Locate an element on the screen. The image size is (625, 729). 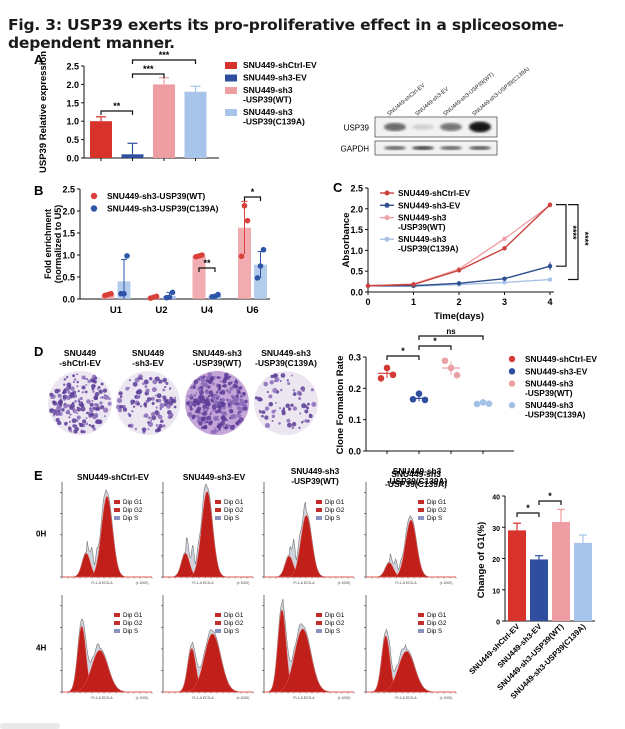
panel-a-y-tick-label: 0.0 is located at coordinates (72, 159).